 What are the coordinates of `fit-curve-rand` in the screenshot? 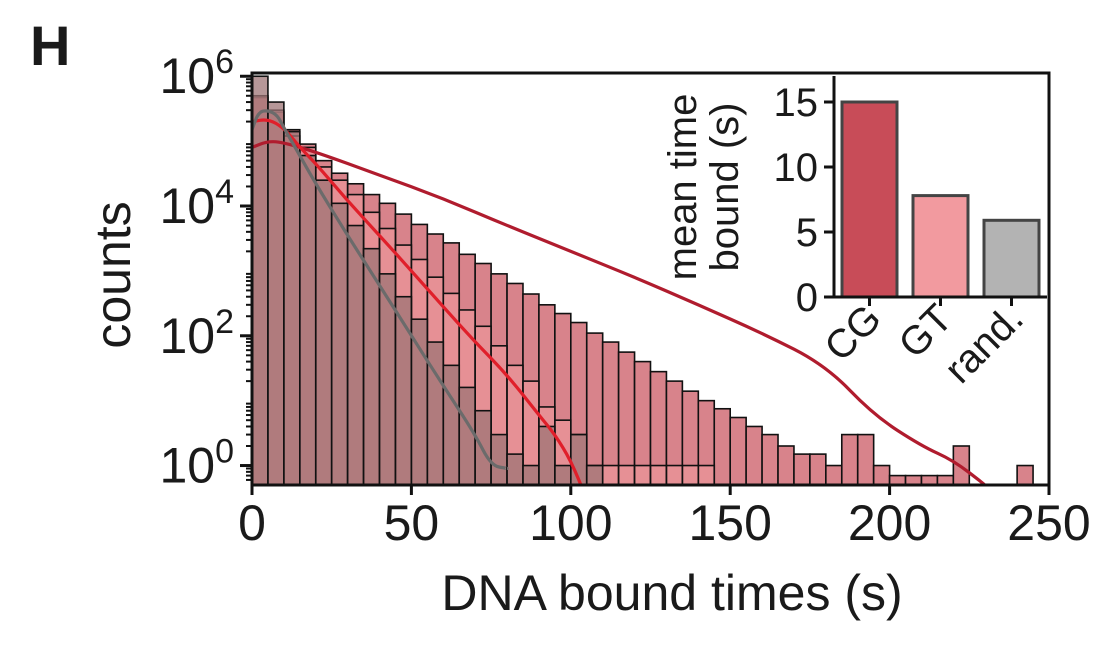 It's located at (380, 290).